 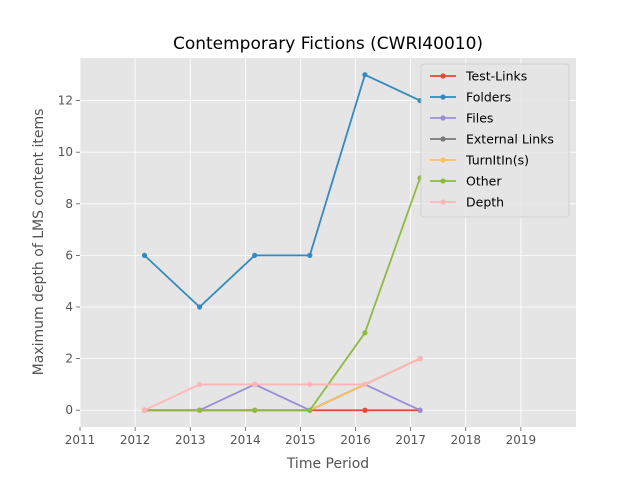 I want to click on x-axis-ticks: 2011 2012 2013 2014 2015 2016 2017 2018 2019, so click(x=300, y=437).